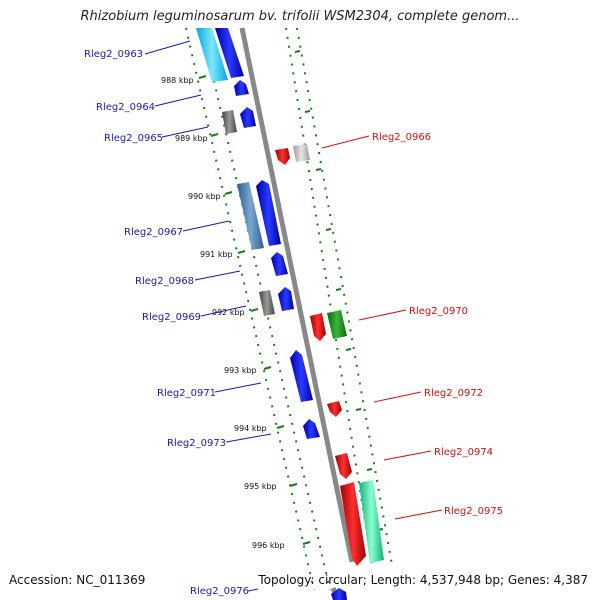 The image size is (600, 600). I want to click on tick-r2, so click(307, 111).